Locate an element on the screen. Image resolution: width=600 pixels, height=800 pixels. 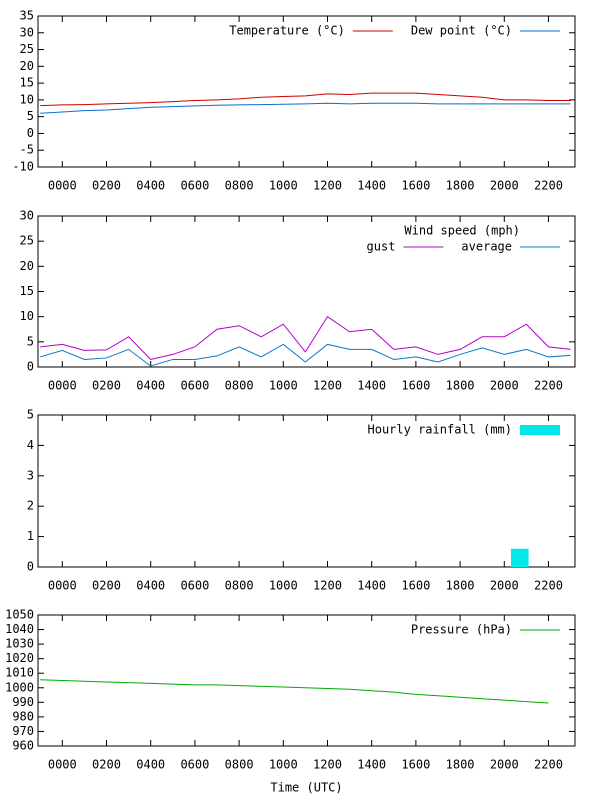
y-tick-label: 1 is located at coordinates (30, 536).